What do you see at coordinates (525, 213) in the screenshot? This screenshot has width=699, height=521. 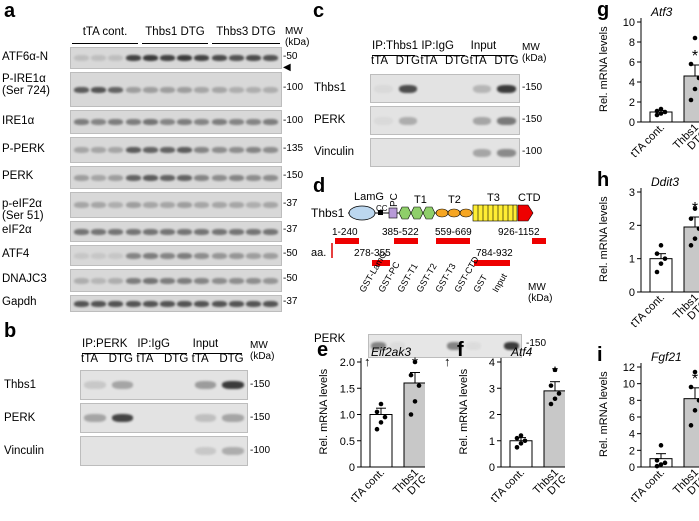 I see `domain-ctd` at bounding box center [525, 213].